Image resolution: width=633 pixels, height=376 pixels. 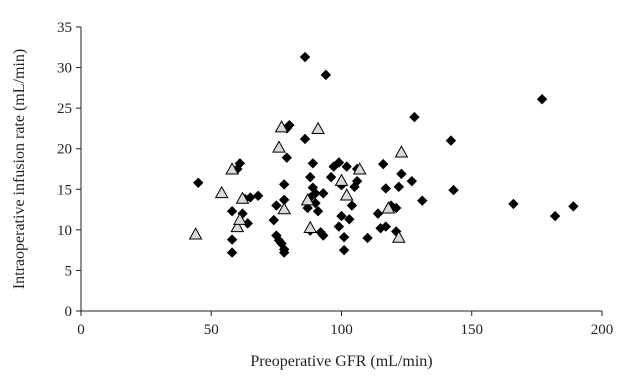 I want to click on x-tick-label: 200, so click(x=602, y=330).